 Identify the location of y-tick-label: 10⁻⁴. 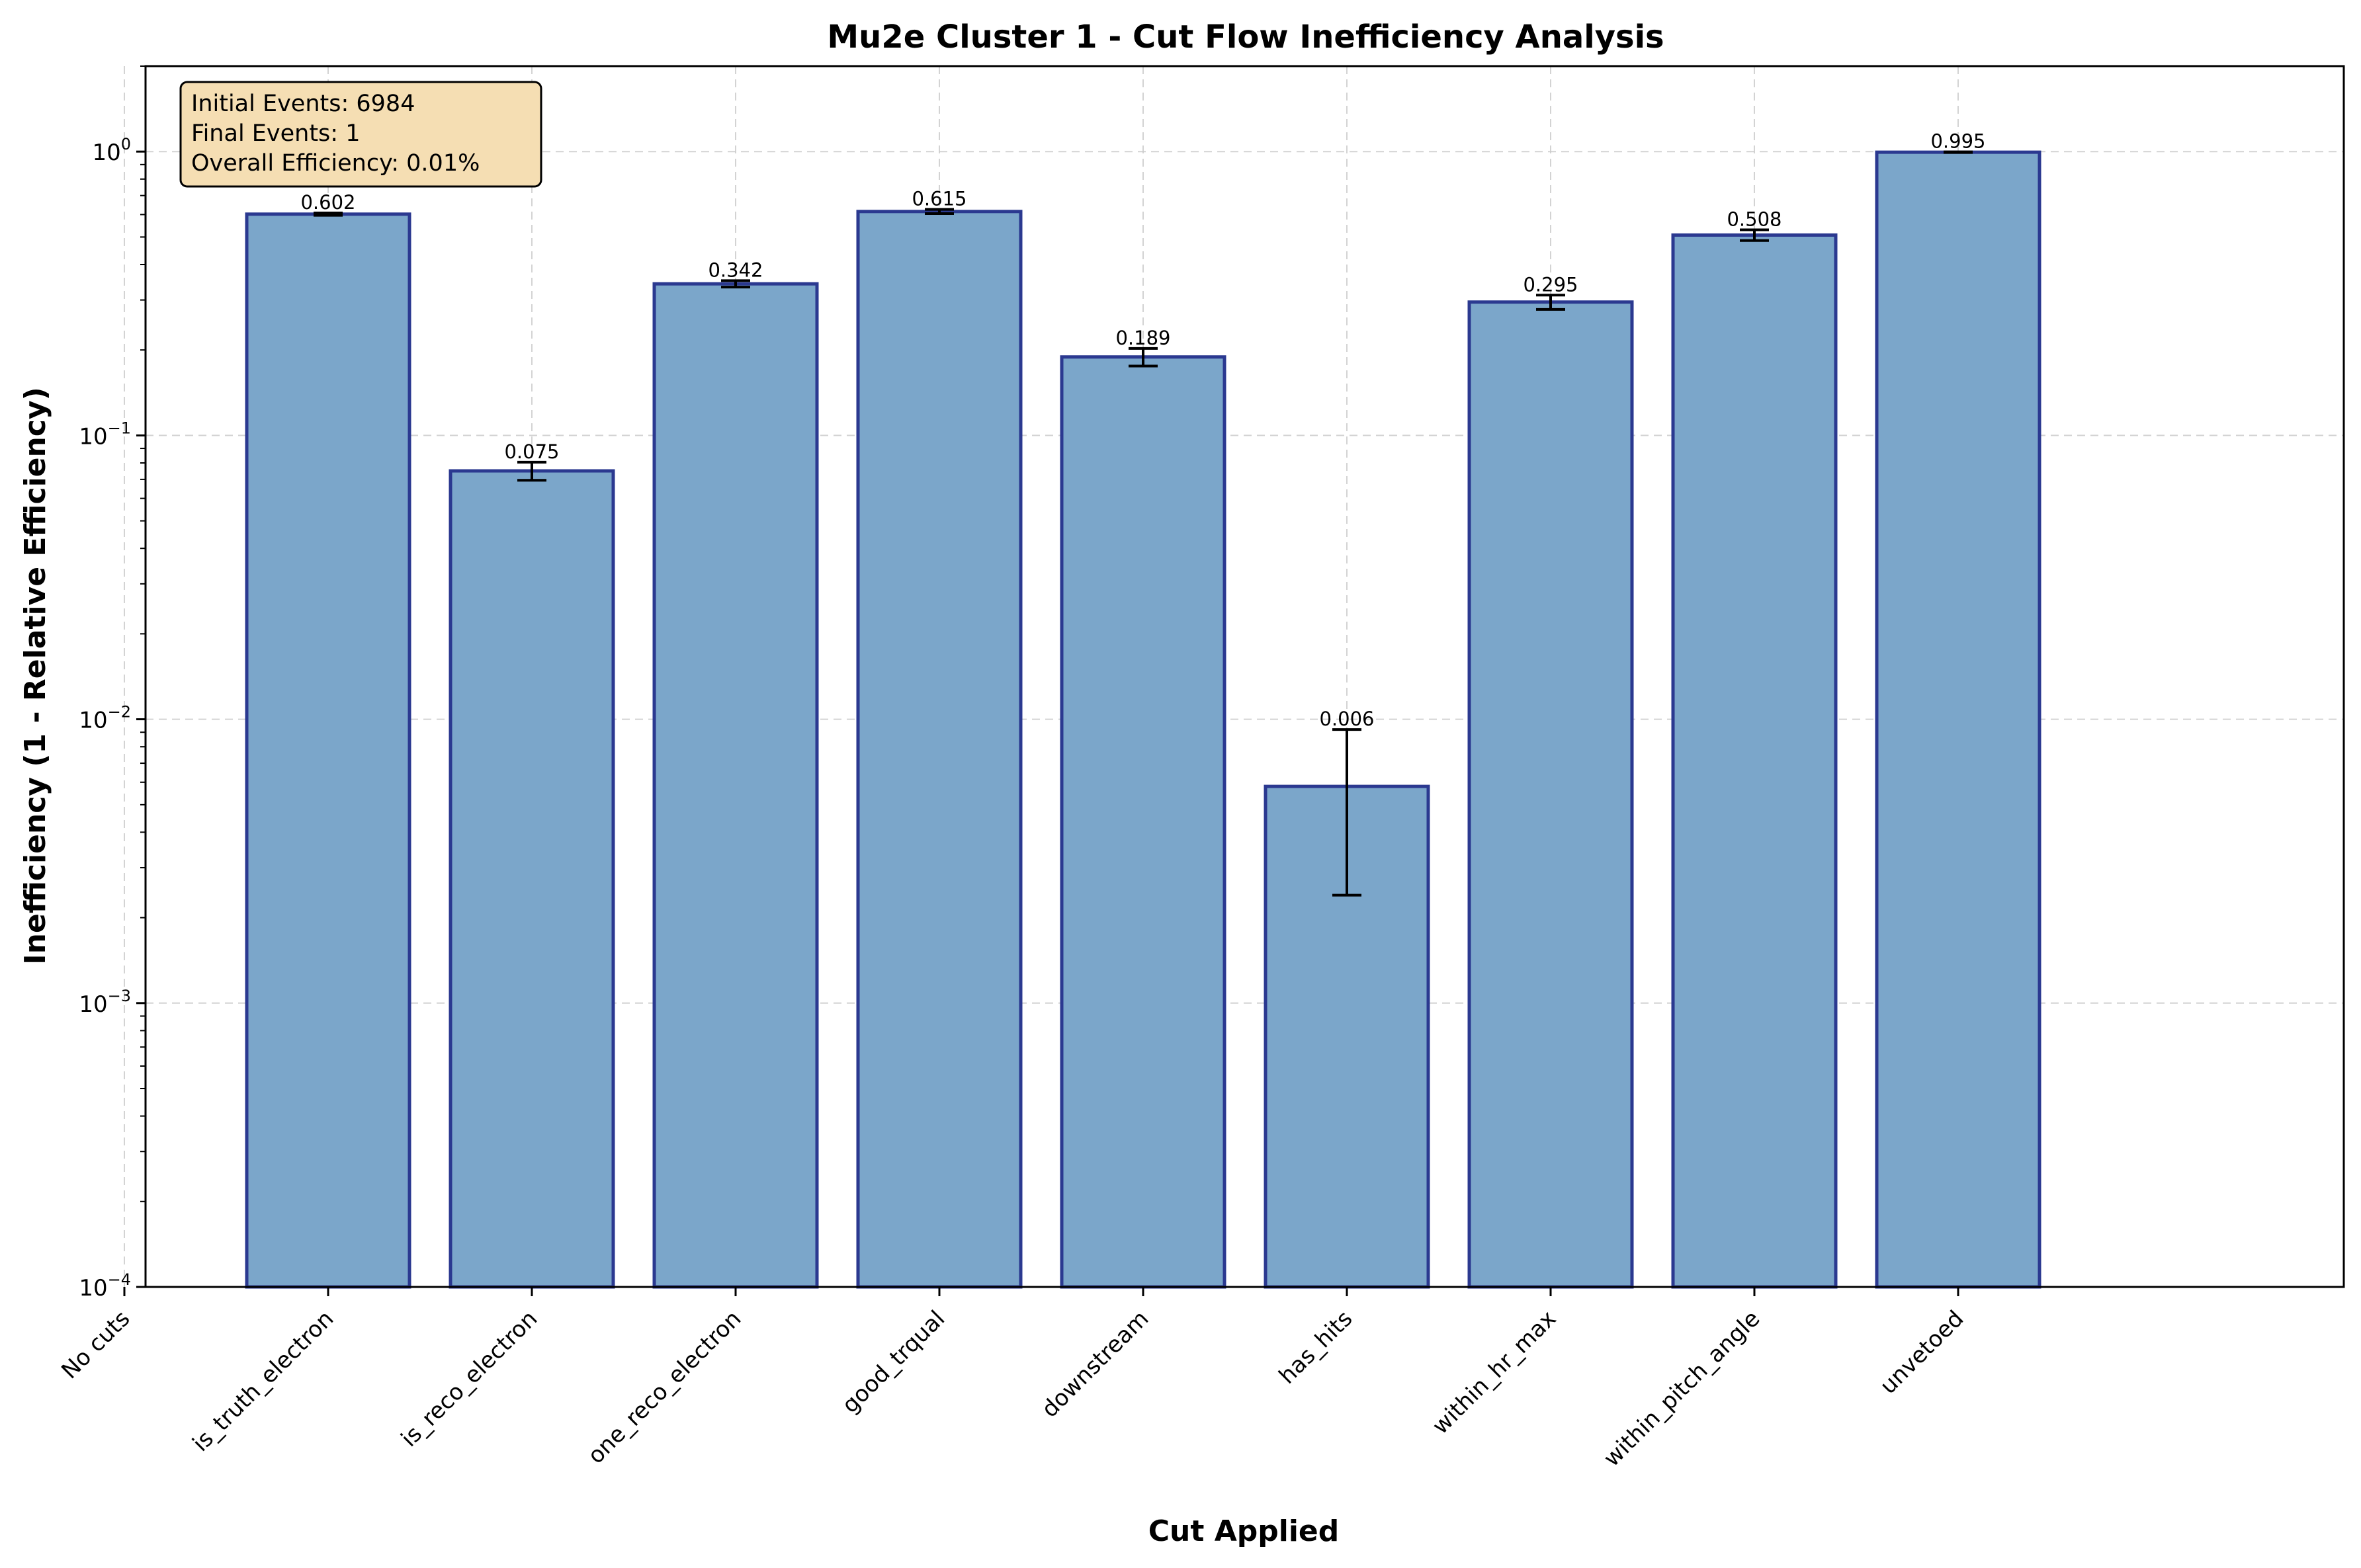
(105, 1285).